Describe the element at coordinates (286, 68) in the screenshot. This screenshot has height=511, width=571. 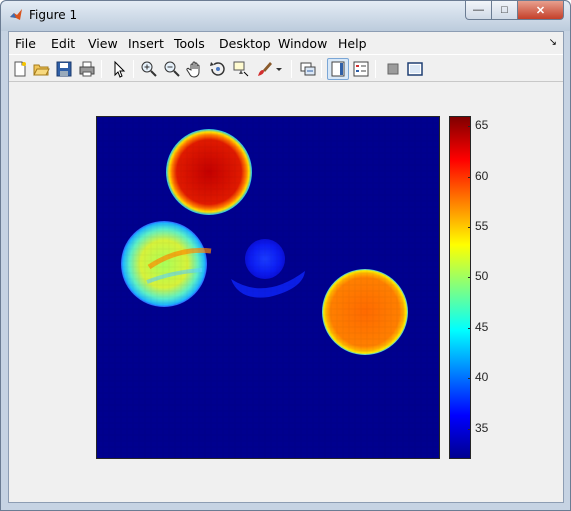
I see `figure-toolbar` at that location.